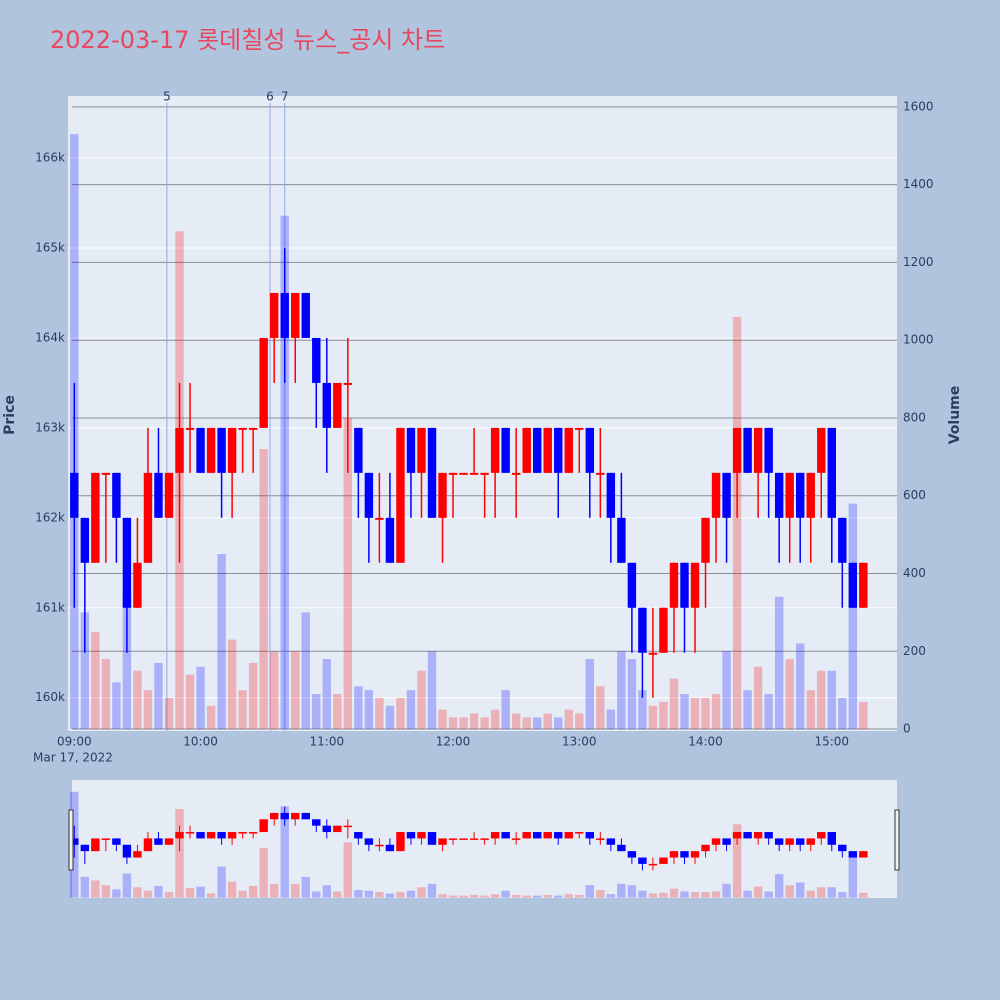 The height and width of the screenshot is (1000, 1000). Describe the element at coordinates (914, 651) in the screenshot. I see `y2-tick-label: 200` at that location.